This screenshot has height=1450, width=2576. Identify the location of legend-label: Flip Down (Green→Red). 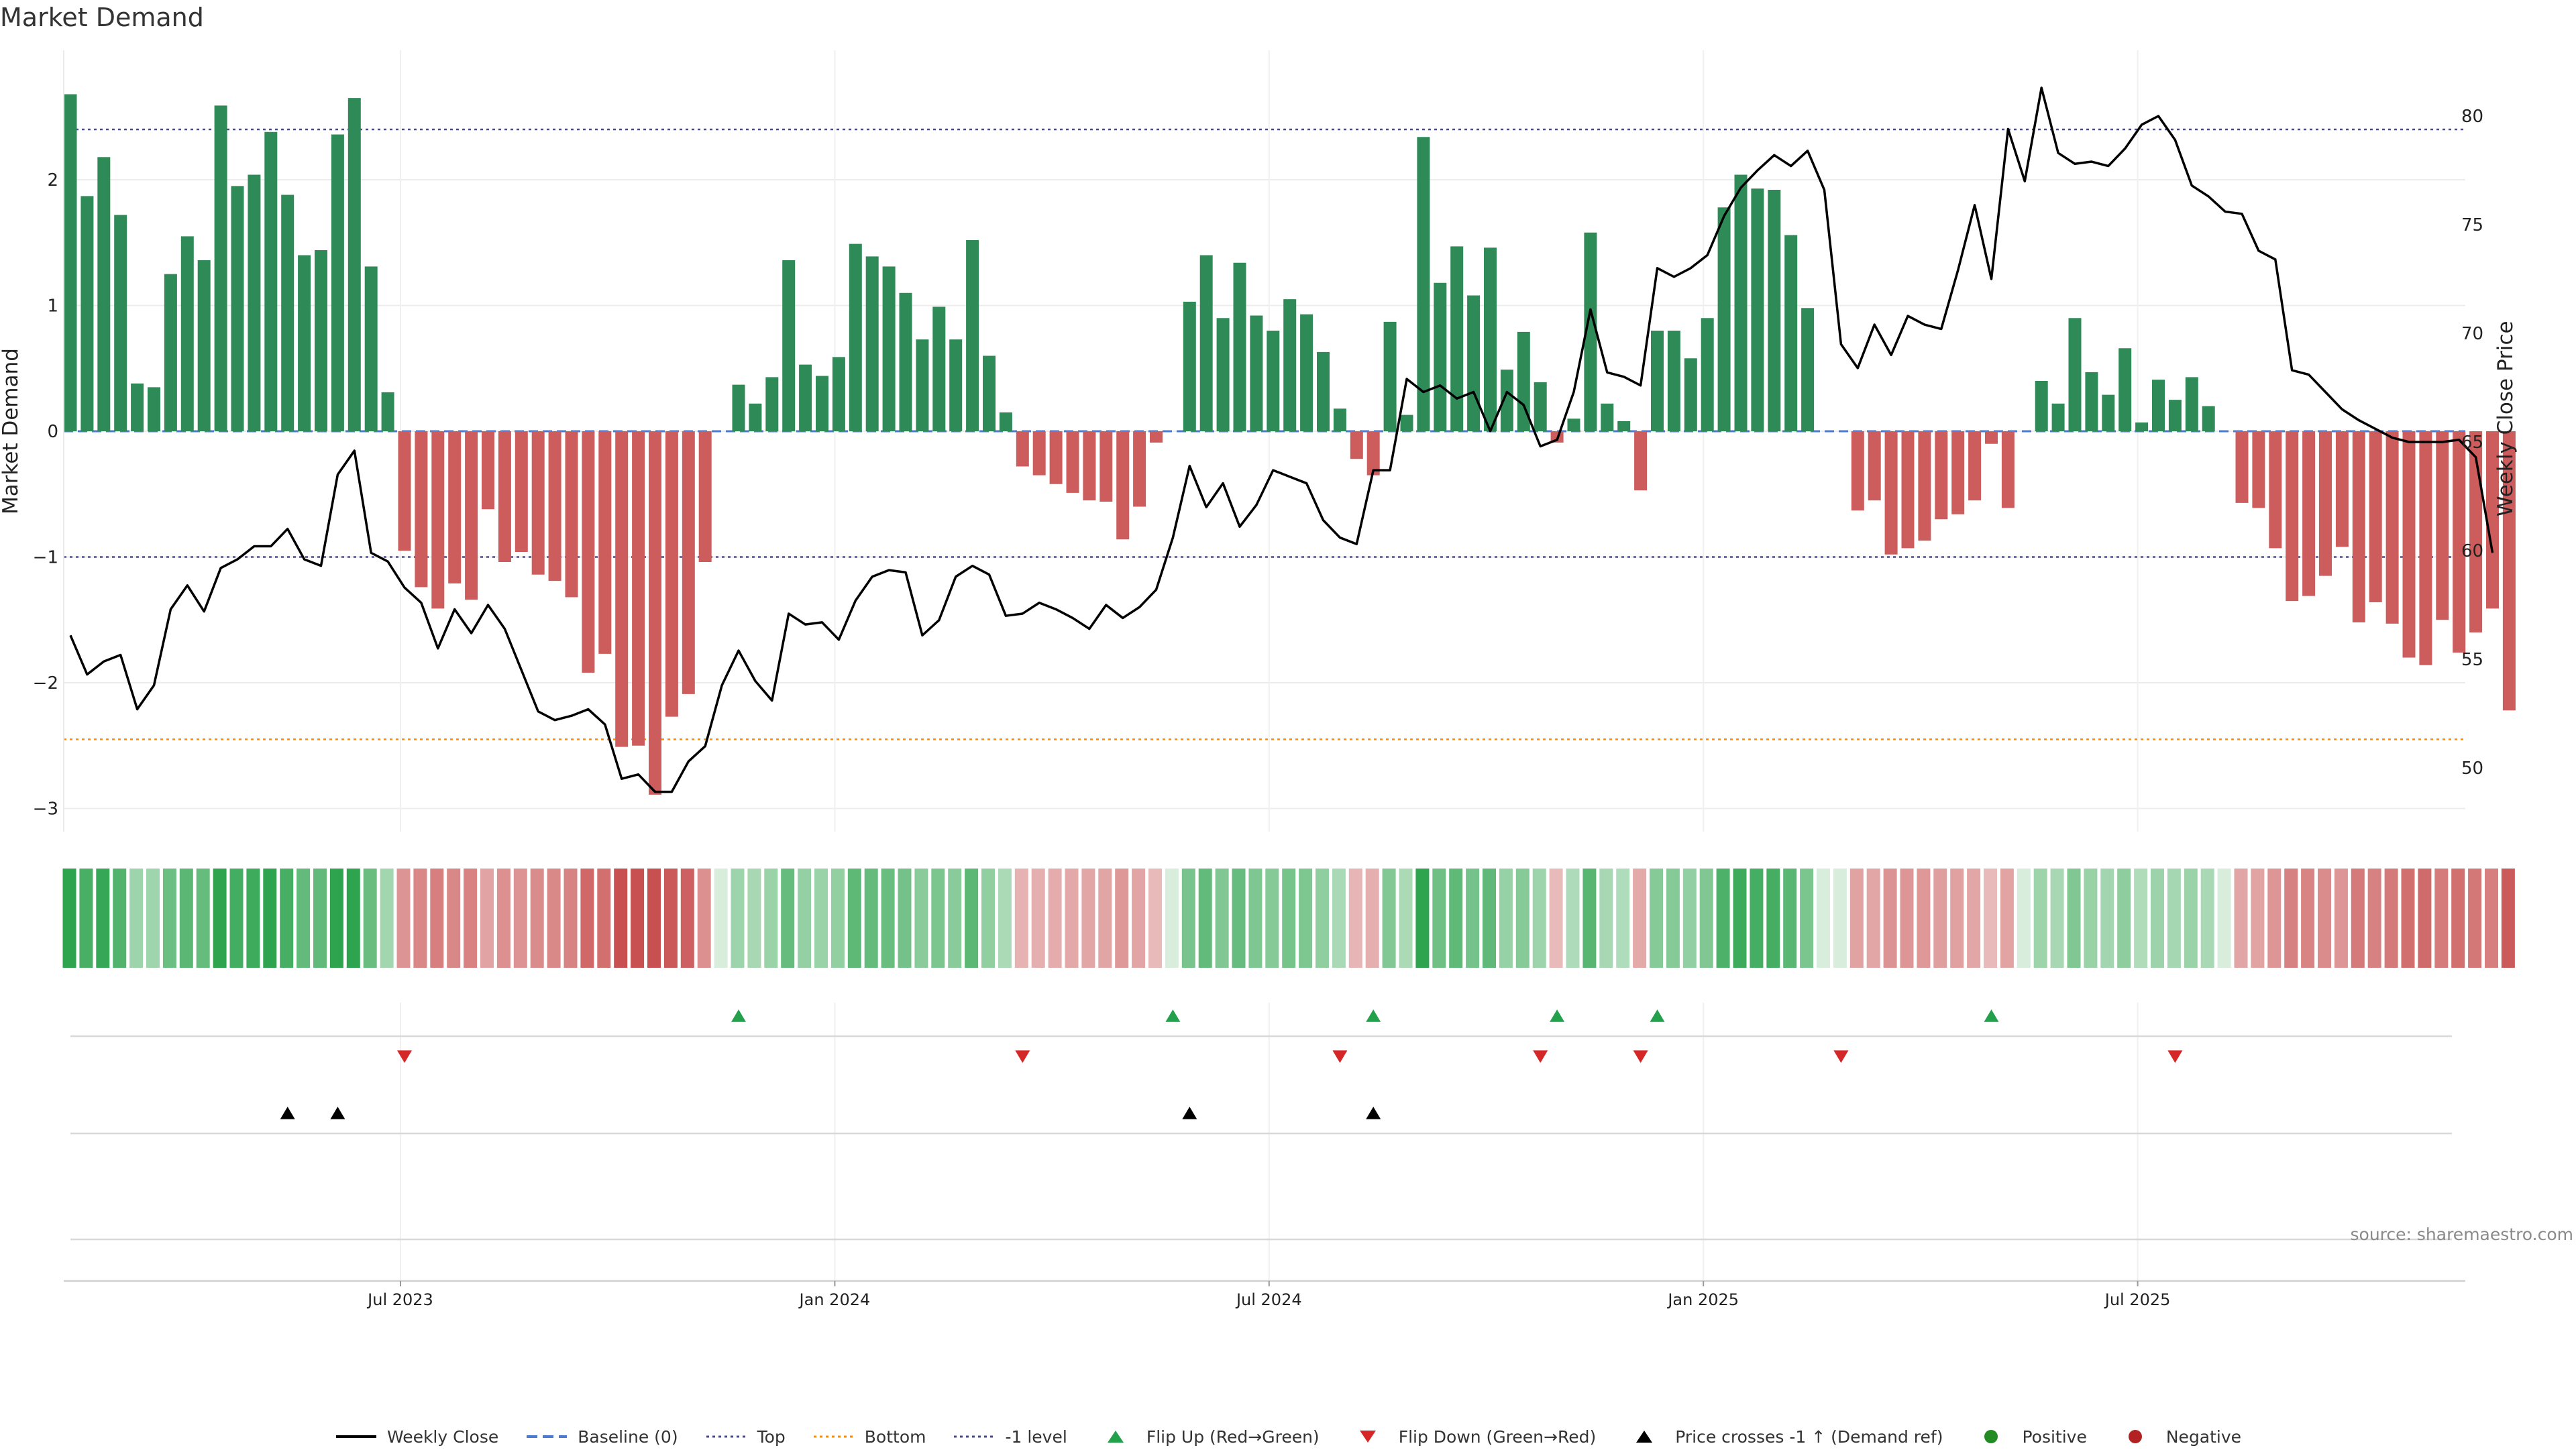
(1497, 1437).